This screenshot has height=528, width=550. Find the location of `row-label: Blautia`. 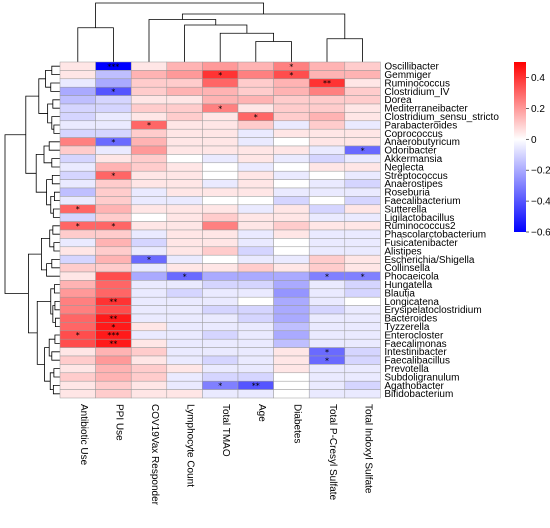

row-label: Blautia is located at coordinates (399, 293).